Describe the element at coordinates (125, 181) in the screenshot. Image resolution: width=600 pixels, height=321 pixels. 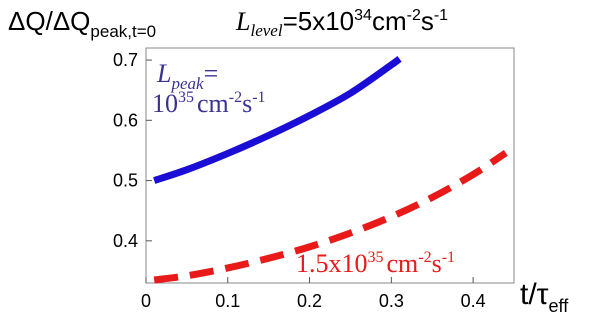
I see `y-tick-label-1: 0.5` at that location.